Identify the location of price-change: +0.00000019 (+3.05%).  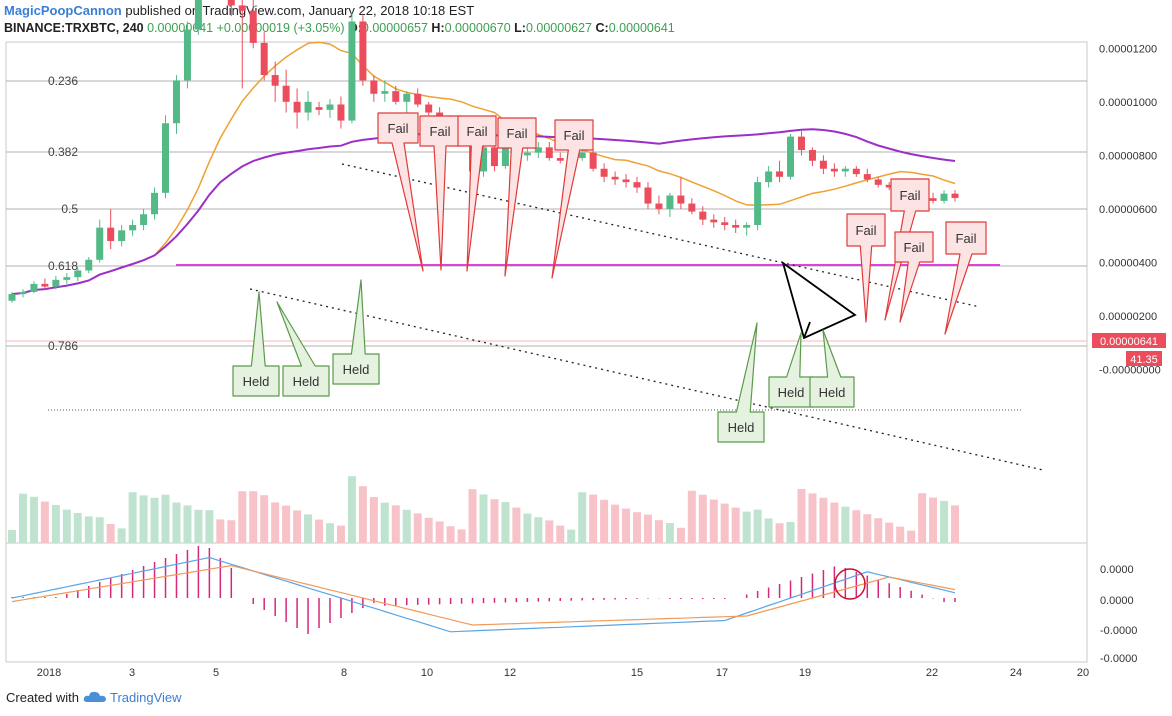
(280, 28).